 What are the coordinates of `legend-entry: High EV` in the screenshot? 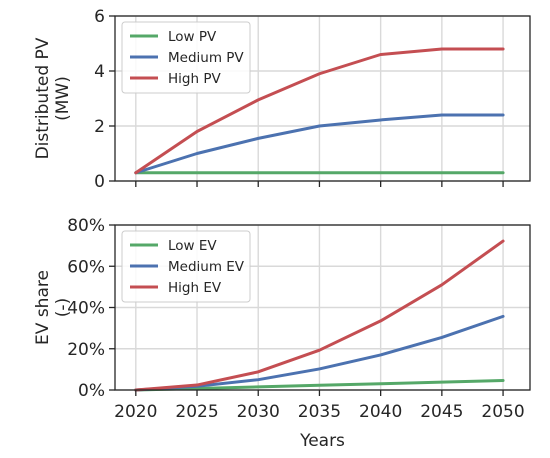 It's located at (195, 288).